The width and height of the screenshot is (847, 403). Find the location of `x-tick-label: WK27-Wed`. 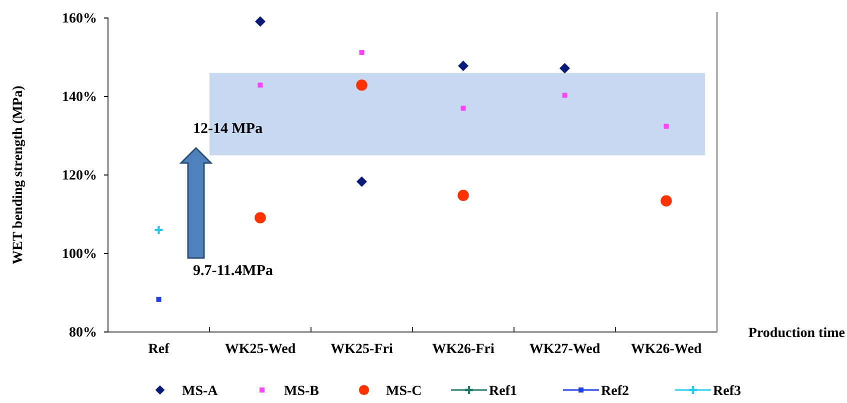

x-tick-label: WK27-Wed is located at coordinates (564, 349).